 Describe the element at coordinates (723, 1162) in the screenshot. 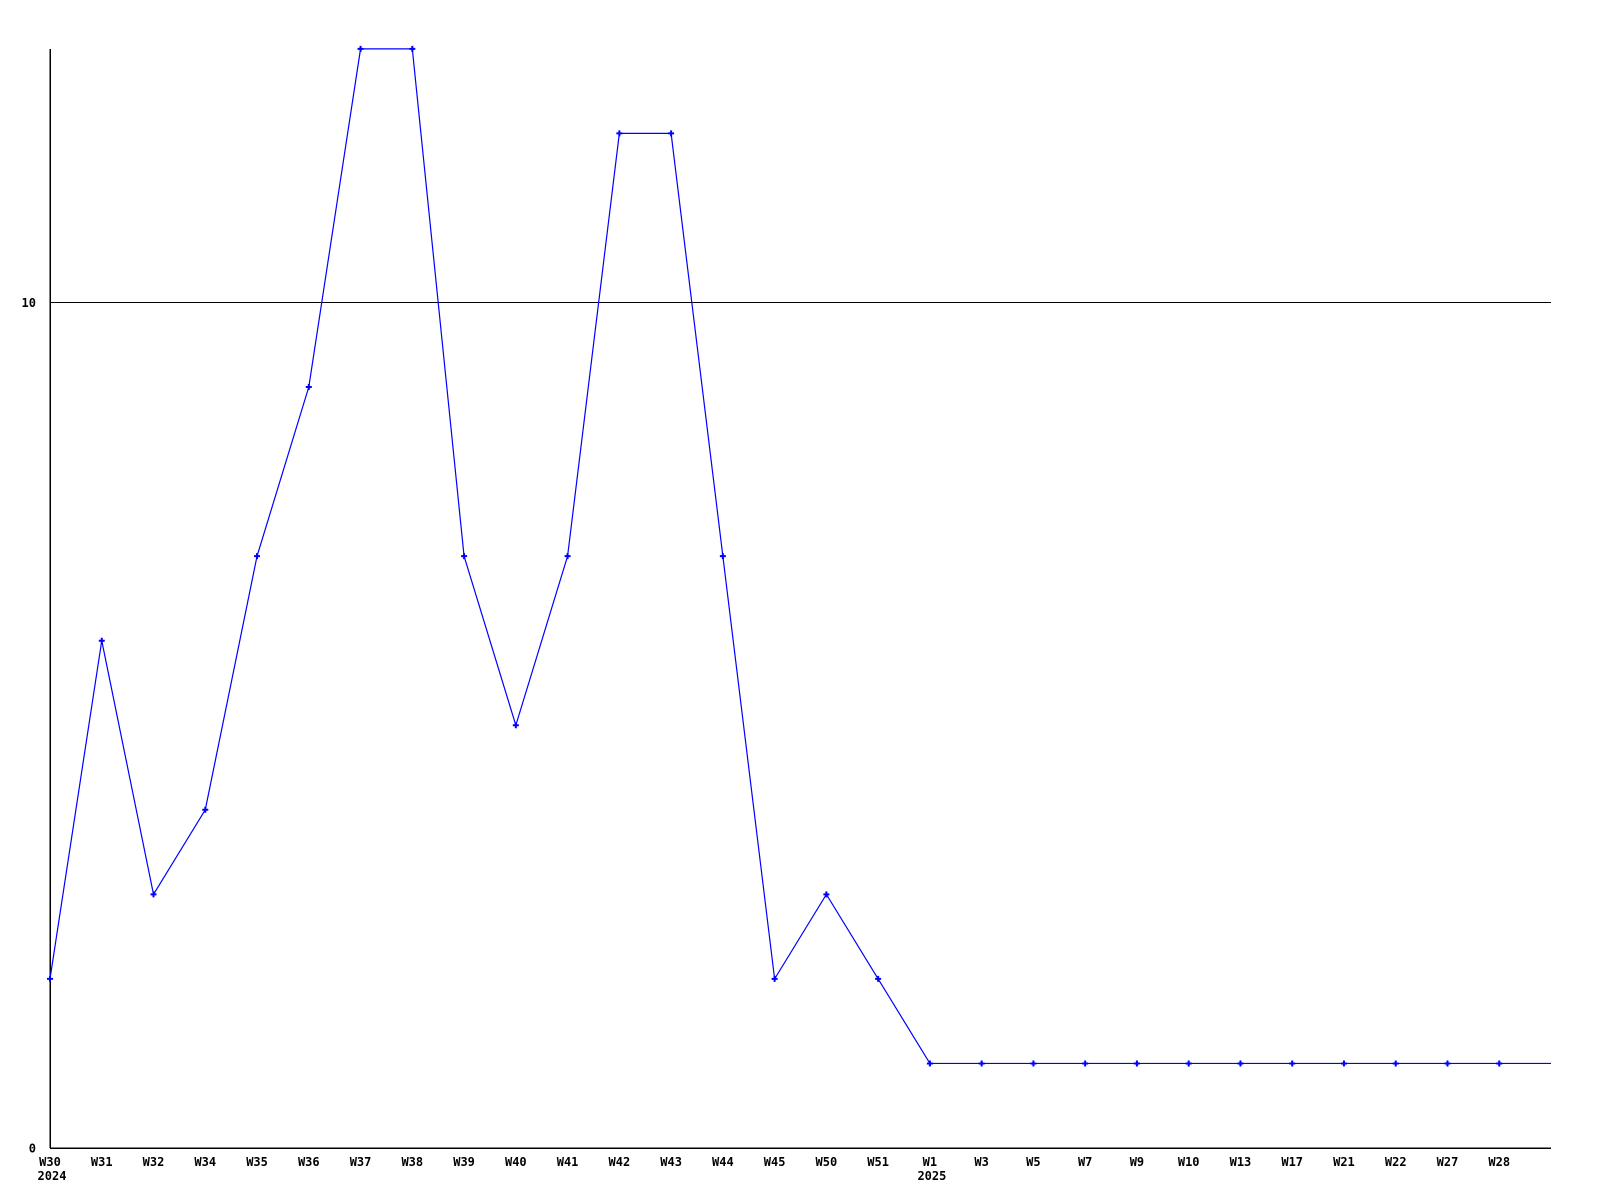

I see `x-tick-label: W44` at that location.